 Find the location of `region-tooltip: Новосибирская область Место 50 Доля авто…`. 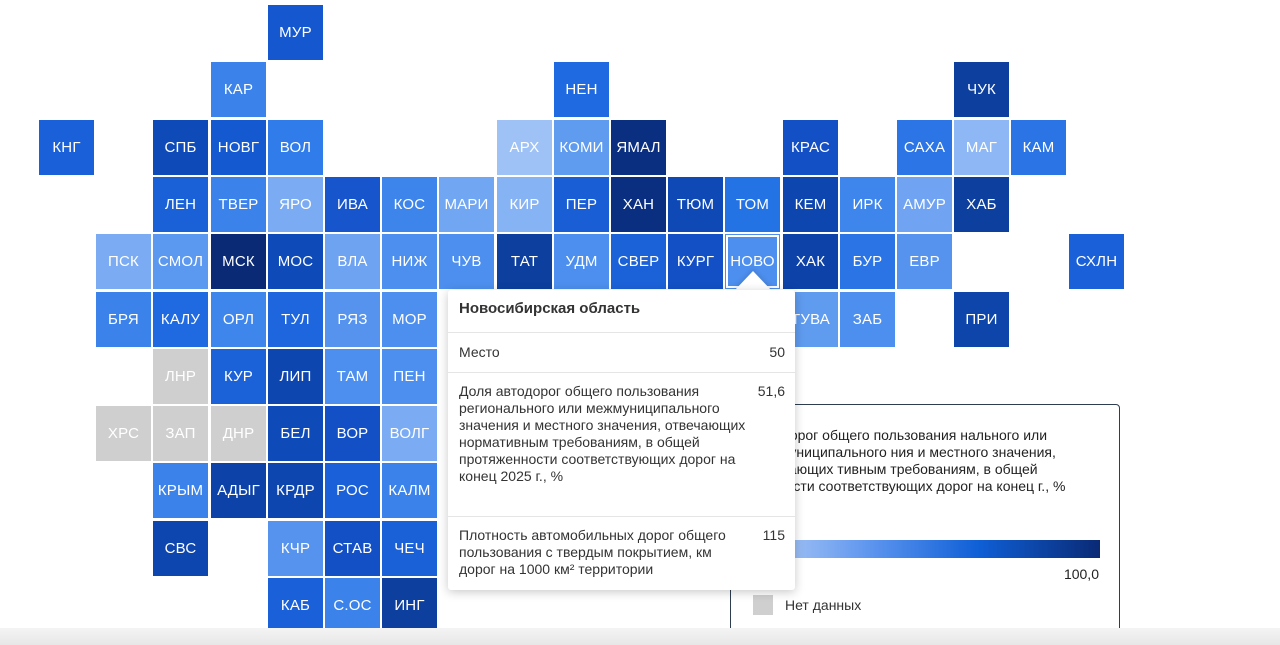

region-tooltip: Новосибирская область Место 50 Доля авто… is located at coordinates (621, 440).